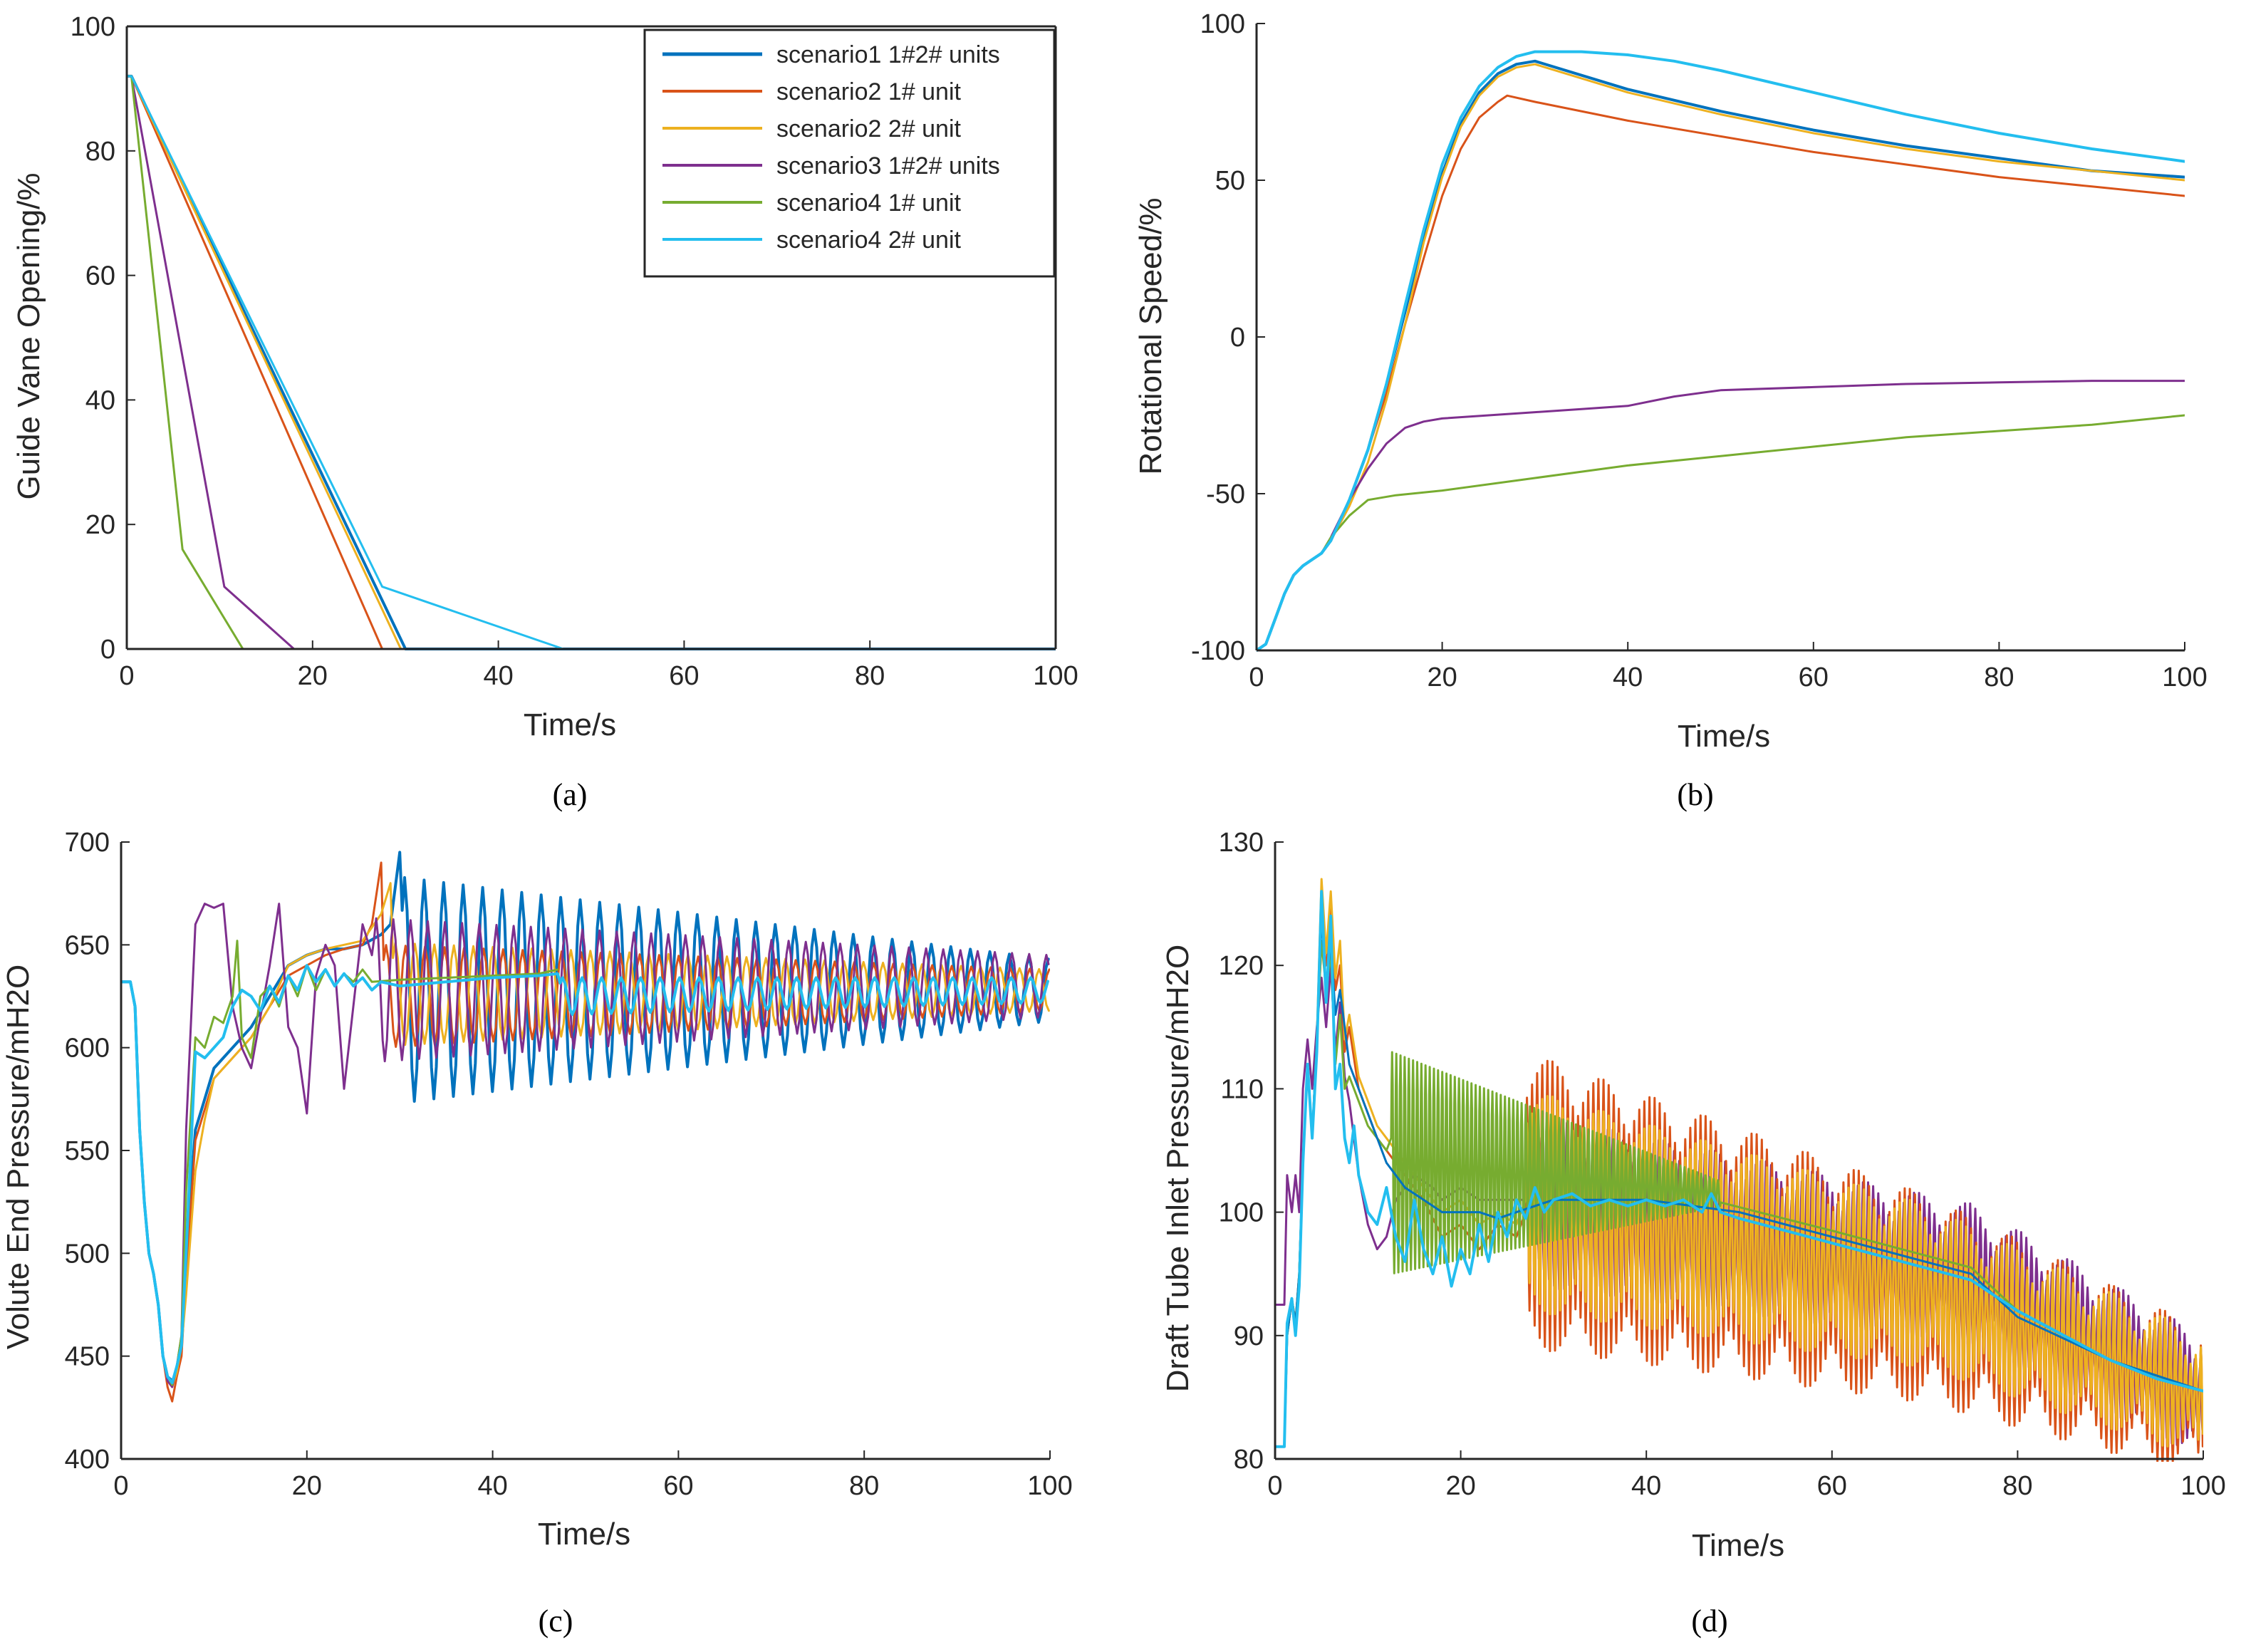  What do you see at coordinates (2017, 1486) in the screenshot?
I see `panel-d-x-tick-label: 80` at bounding box center [2017, 1486].